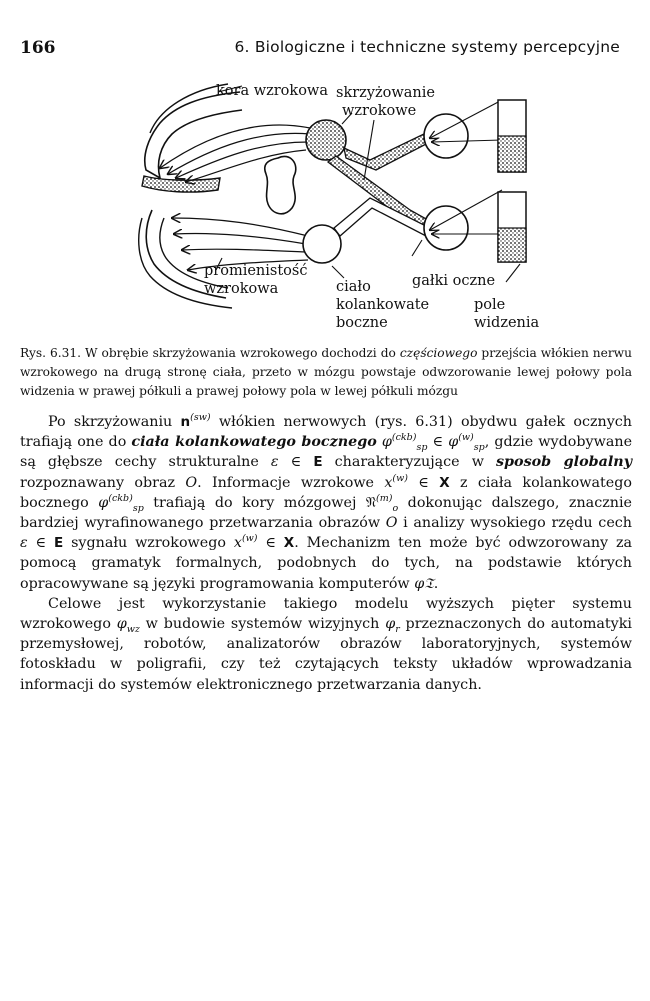  Describe the element at coordinates (332, 196) in the screenshot. I see `visual-pathway-diagram` at that location.